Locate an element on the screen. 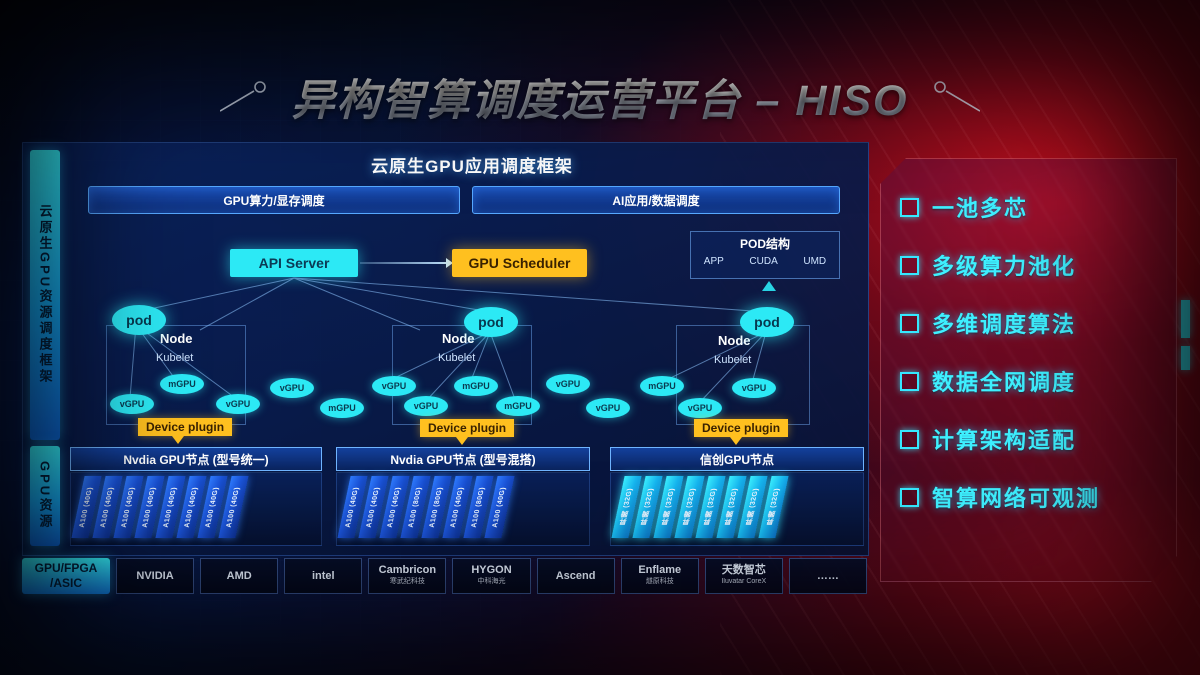 Image resolution: width=1200 pixels, height=675 pixels. pod-structure-box: POD结构 APP CUDA UMD is located at coordinates (765, 255).